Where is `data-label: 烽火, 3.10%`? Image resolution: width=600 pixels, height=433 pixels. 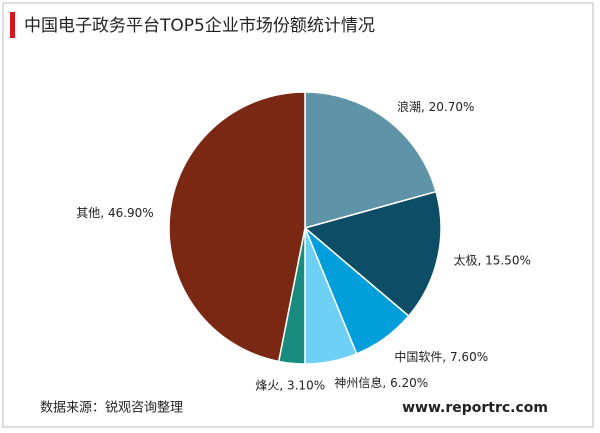
data-label: 烽火, 3.10% is located at coordinates (290, 385).